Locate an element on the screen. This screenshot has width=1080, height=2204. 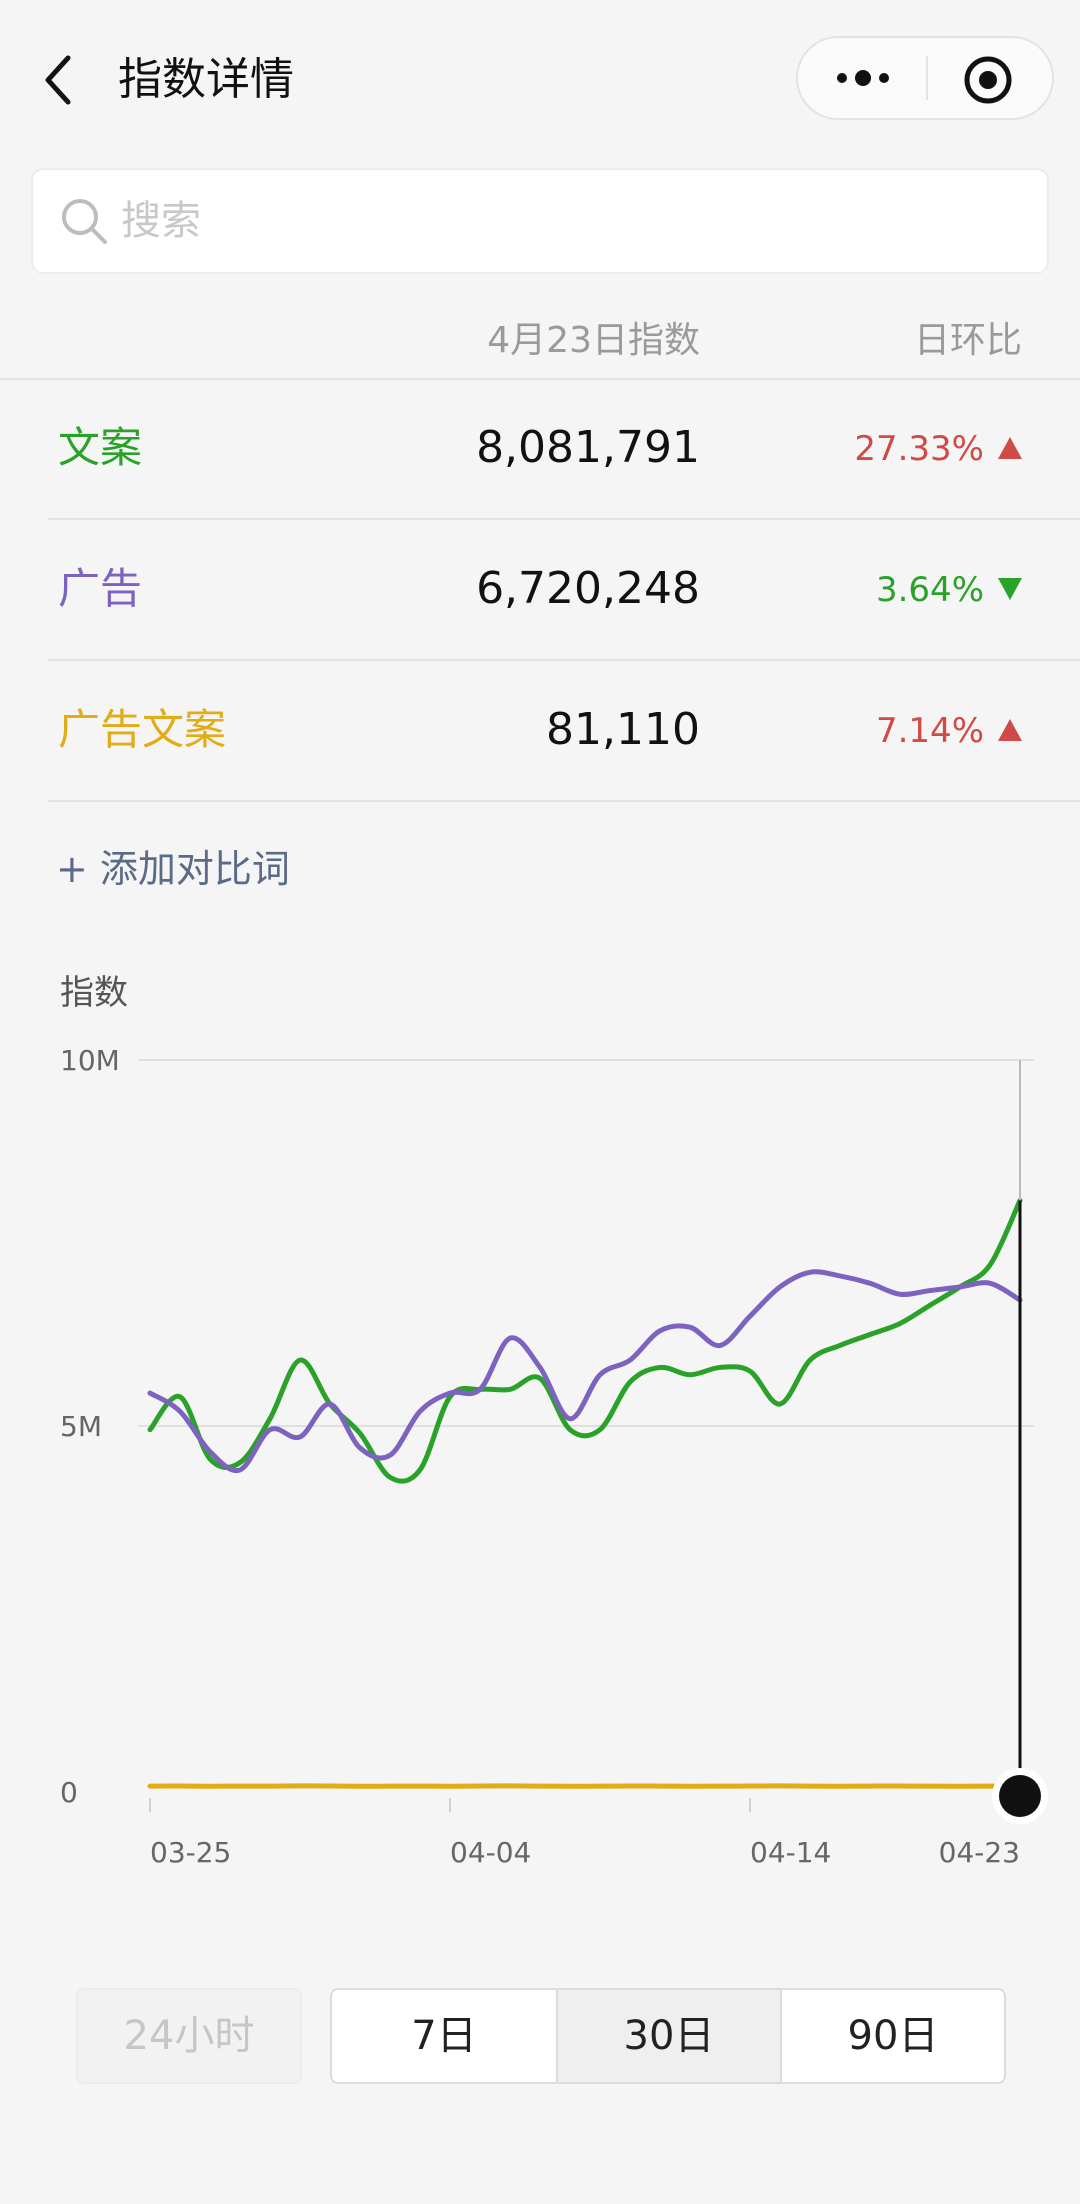
keyword-day-ratio: 27.33% is located at coordinates (938, 449).